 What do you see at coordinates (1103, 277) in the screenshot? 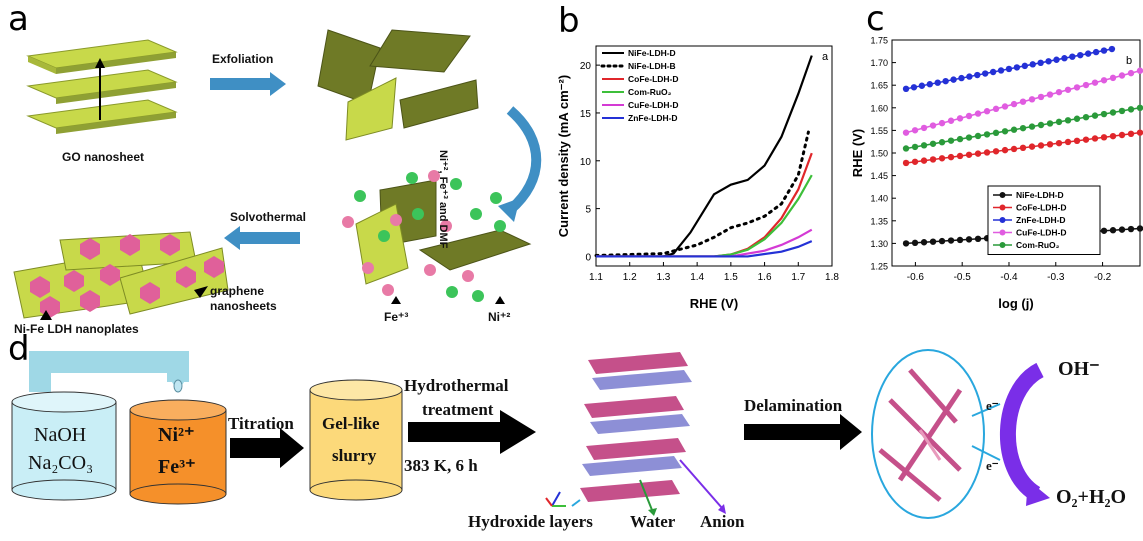
I see `chart-c-xtick-label: -0.2` at bounding box center [1103, 277].